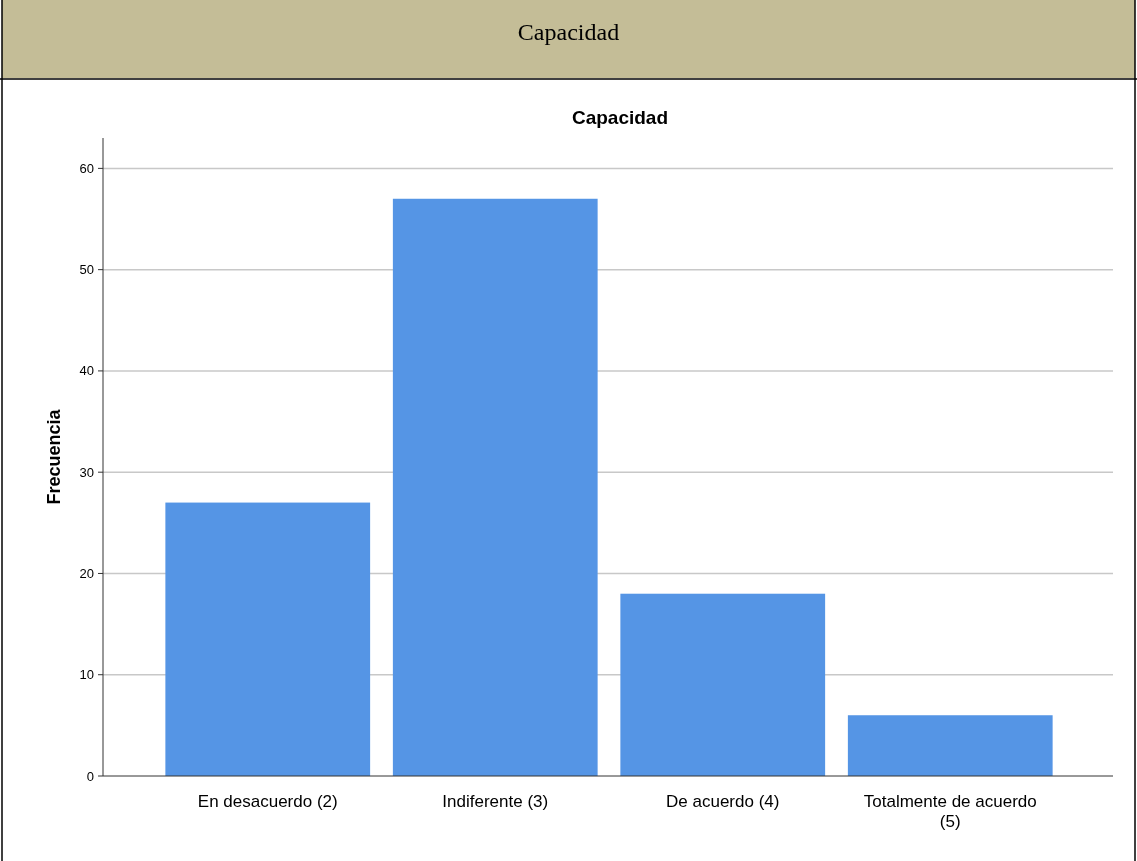  What do you see at coordinates (86, 472) in the screenshot?
I see `y-tick-label: 30` at bounding box center [86, 472].